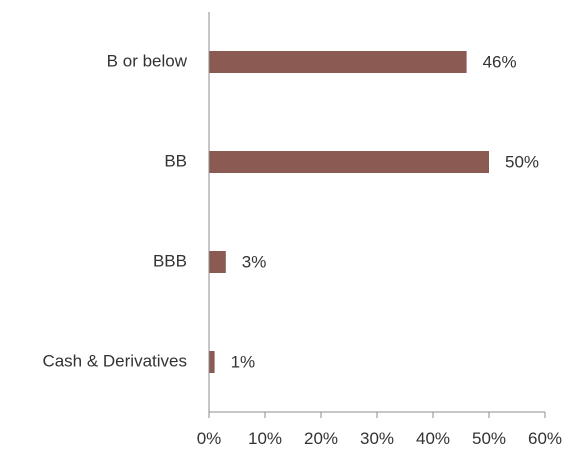 The width and height of the screenshot is (580, 460). I want to click on data-label-2: 3%, so click(254, 261).